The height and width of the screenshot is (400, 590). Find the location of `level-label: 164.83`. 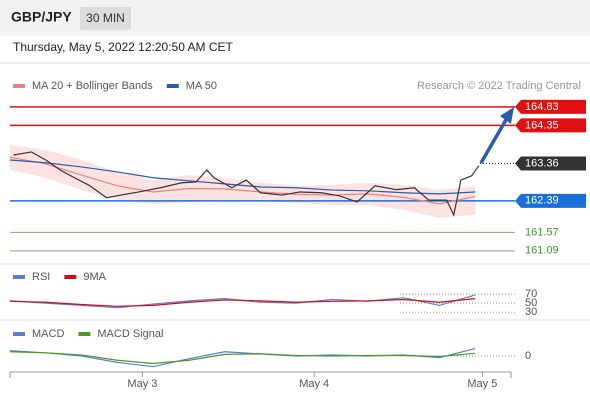

level-label: 164.83 is located at coordinates (542, 107).